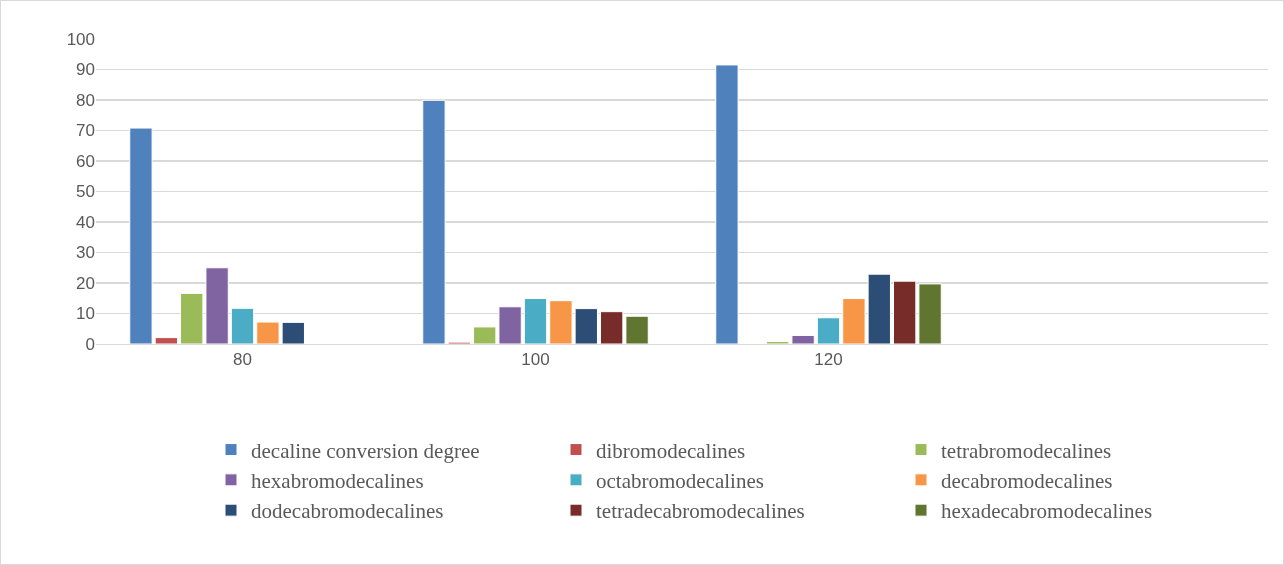 This screenshot has width=1284, height=565. What do you see at coordinates (85, 131) in the screenshot?
I see `y-tick-label: 70` at bounding box center [85, 131].